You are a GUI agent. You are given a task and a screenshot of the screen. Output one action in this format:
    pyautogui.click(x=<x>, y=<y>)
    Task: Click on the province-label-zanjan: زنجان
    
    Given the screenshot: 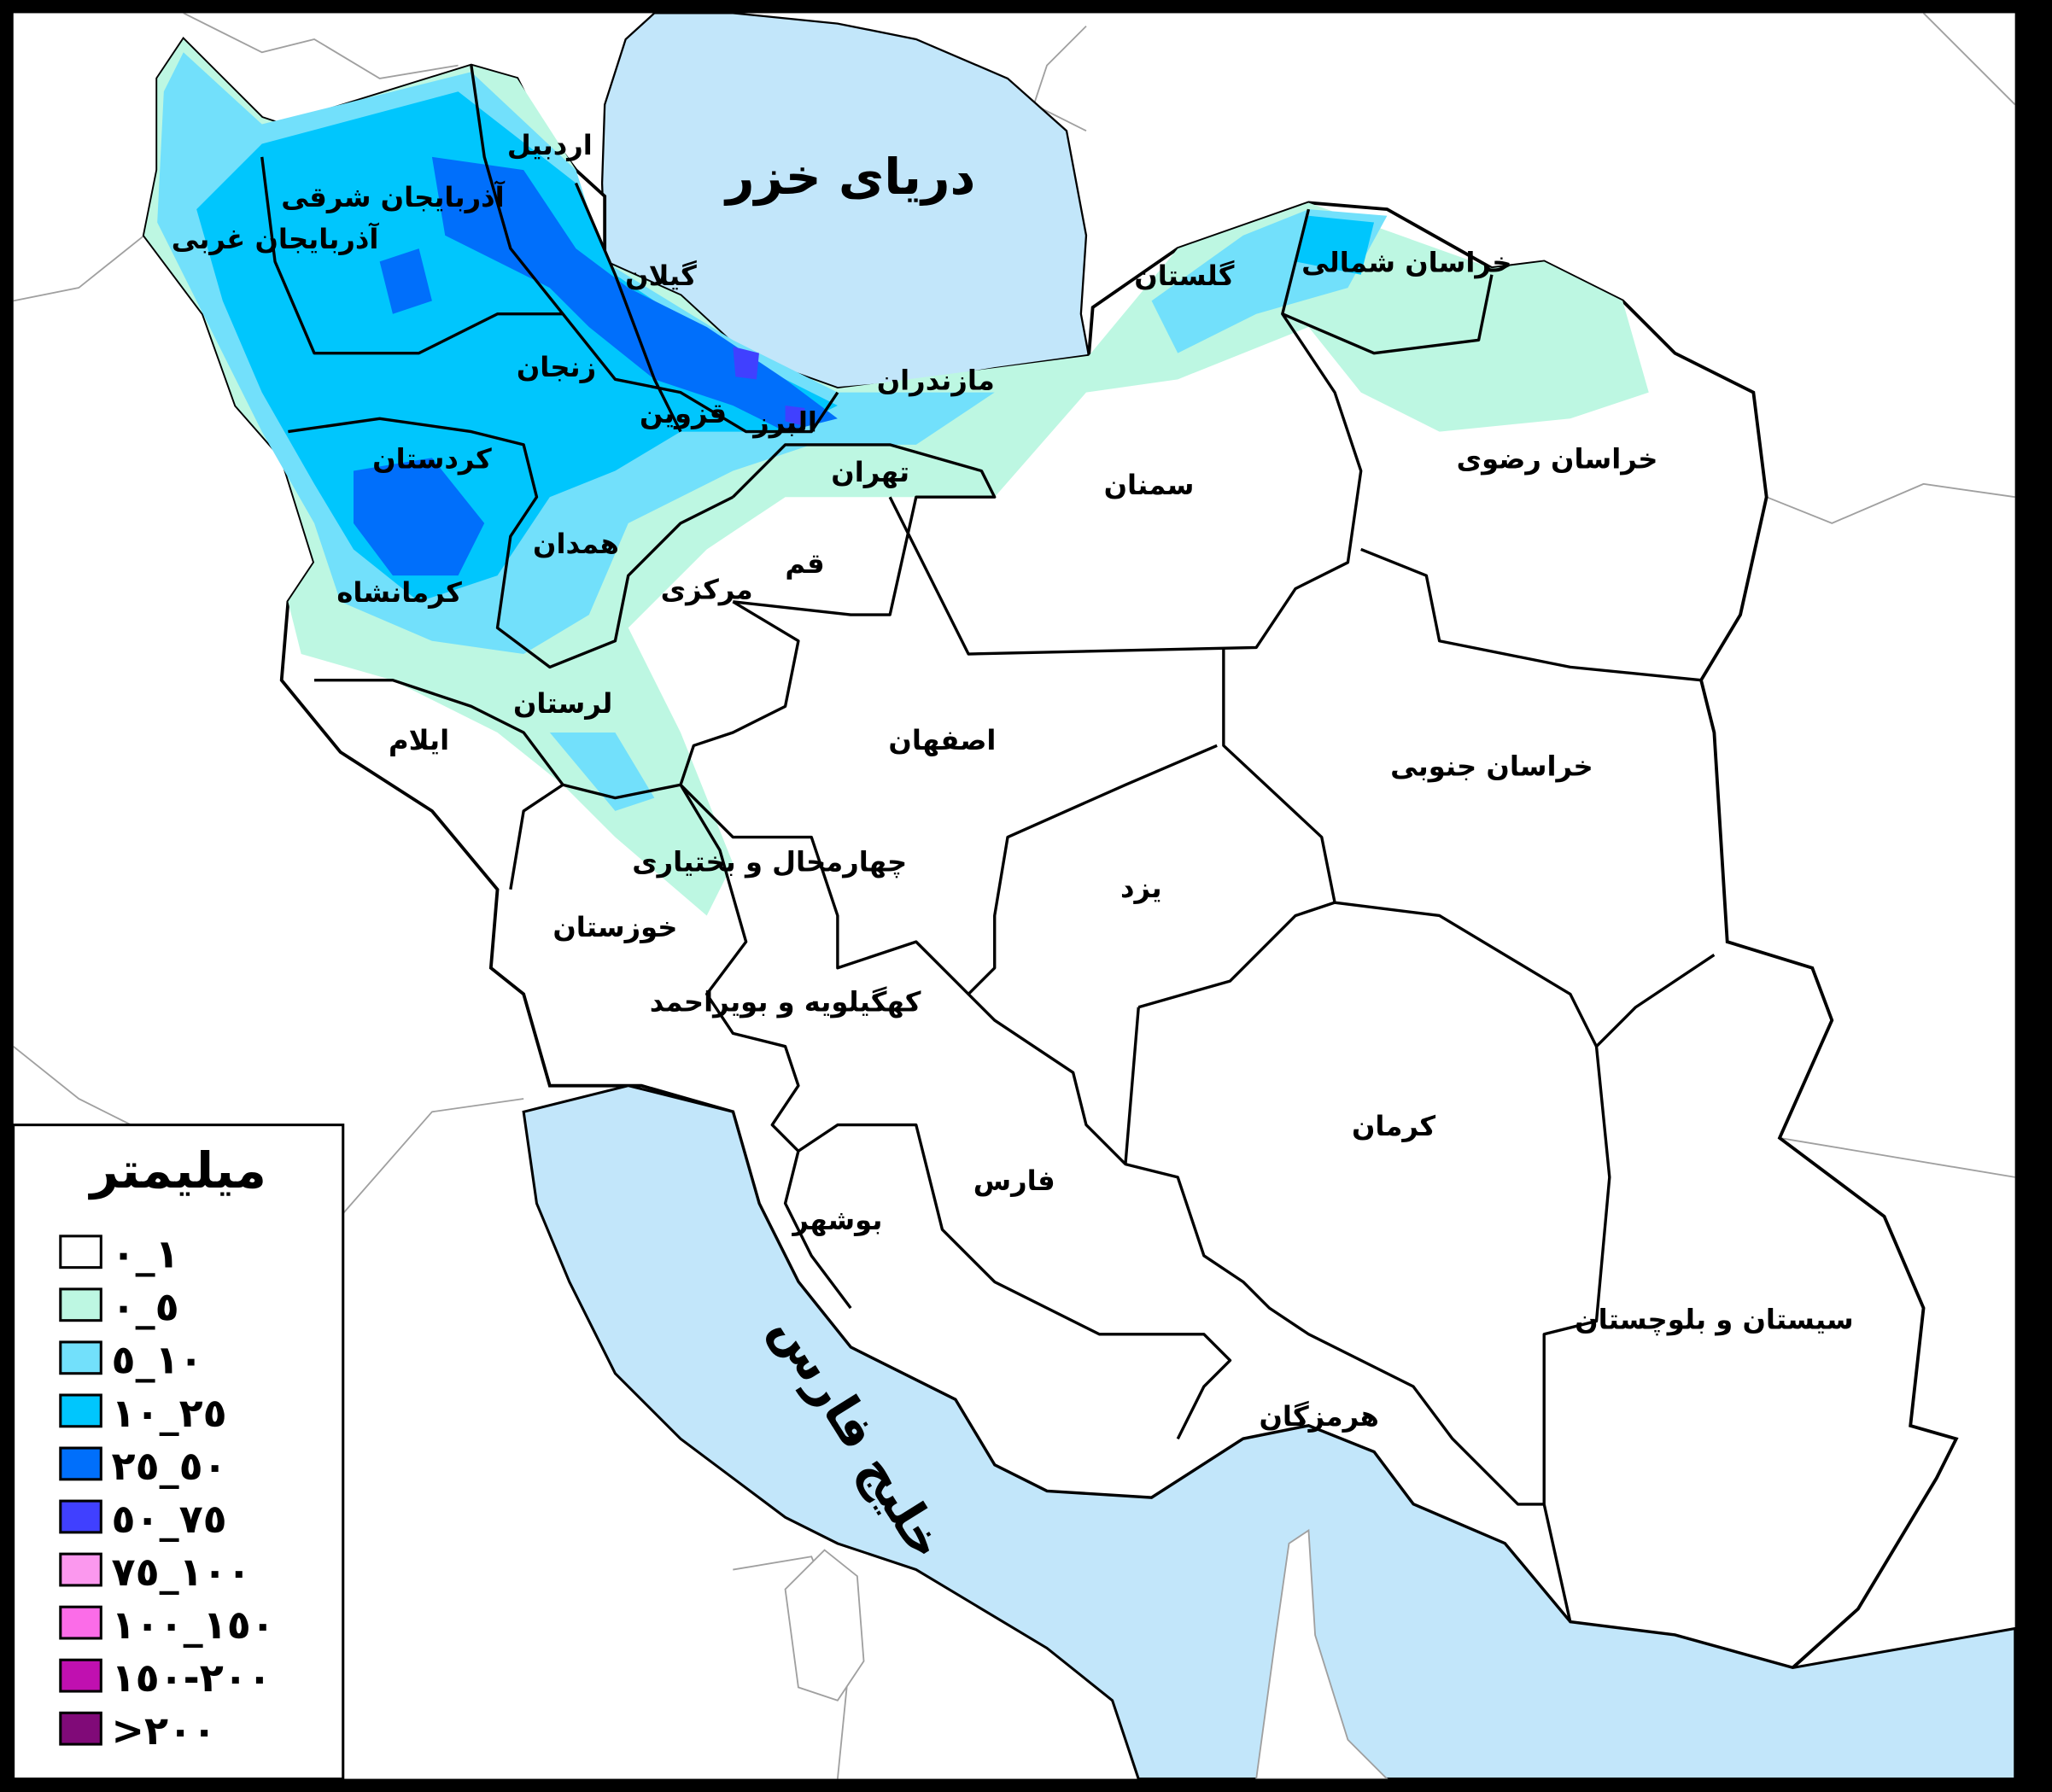 What is the action you would take?
    pyautogui.click(x=556, y=367)
    